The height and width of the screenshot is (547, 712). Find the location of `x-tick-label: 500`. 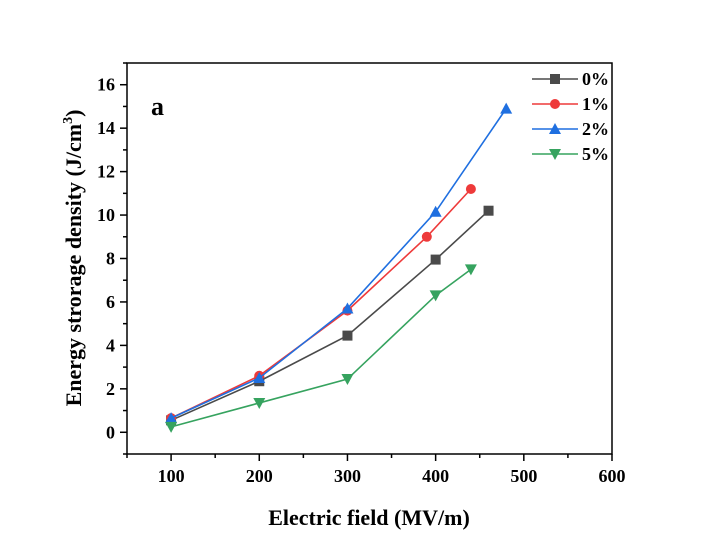

x-tick-label: 500 is located at coordinates (523, 476).